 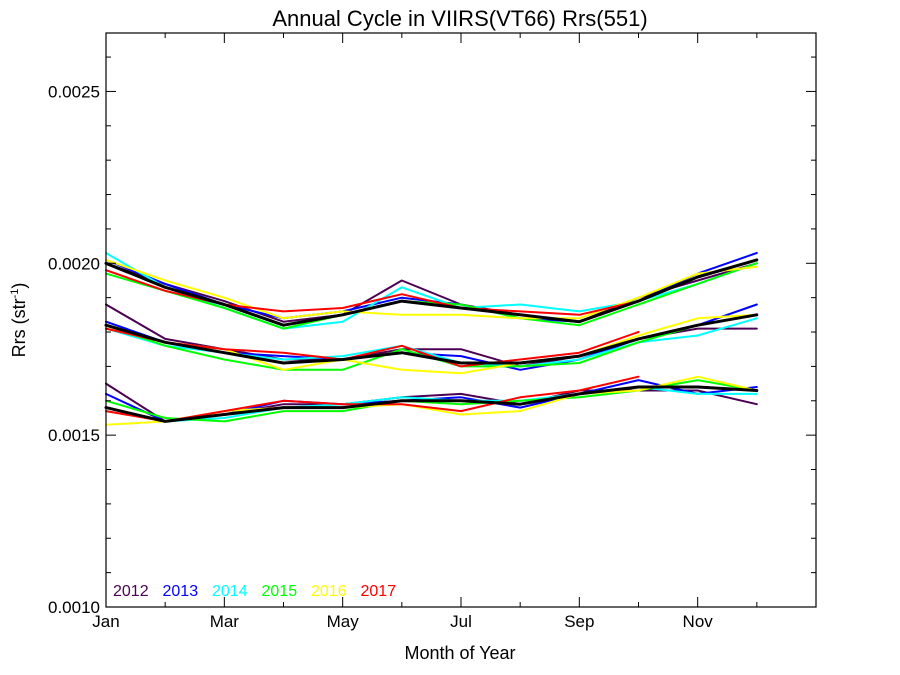 What do you see at coordinates (379, 591) in the screenshot?
I see `legend-entry-2017: 2017` at bounding box center [379, 591].